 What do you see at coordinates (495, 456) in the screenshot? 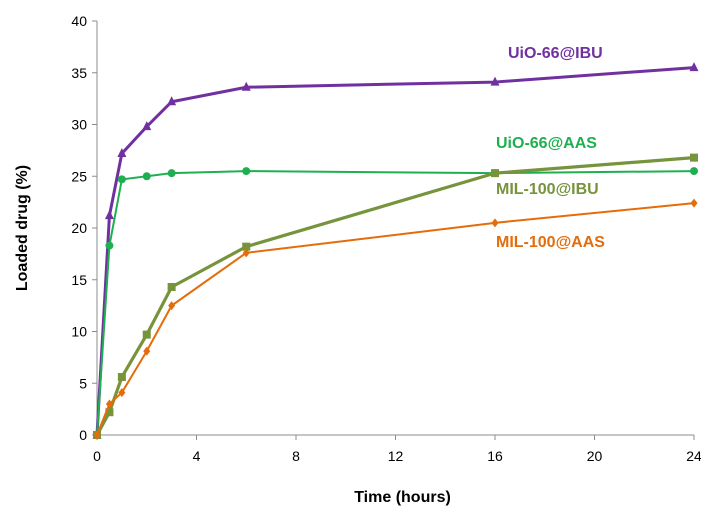
I see `x-tick-label: 16` at bounding box center [495, 456].